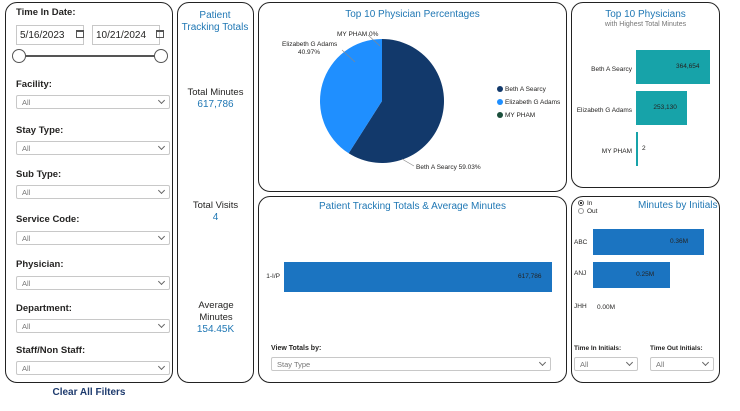 The height and width of the screenshot is (411, 740). Describe the element at coordinates (606, 307) in the screenshot. I see `initials-value-label: 0.00M` at that location.